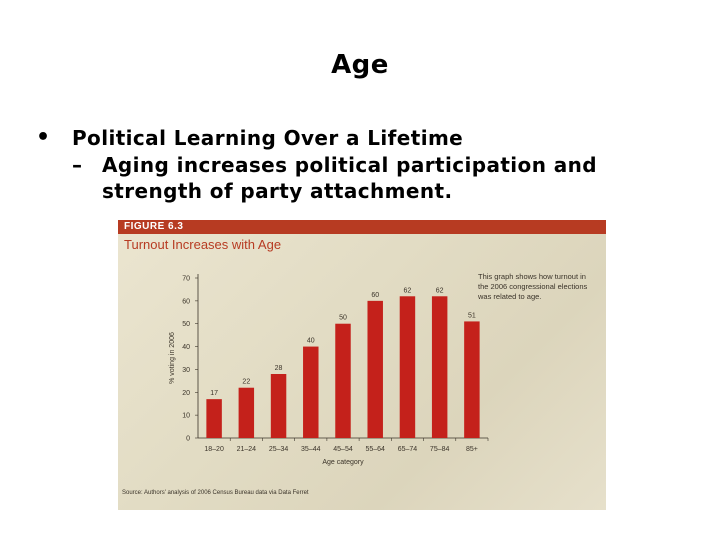 The width and height of the screenshot is (720, 540). Describe the element at coordinates (172, 358) in the screenshot. I see `y-axis-label: % voting in 2006` at that location.